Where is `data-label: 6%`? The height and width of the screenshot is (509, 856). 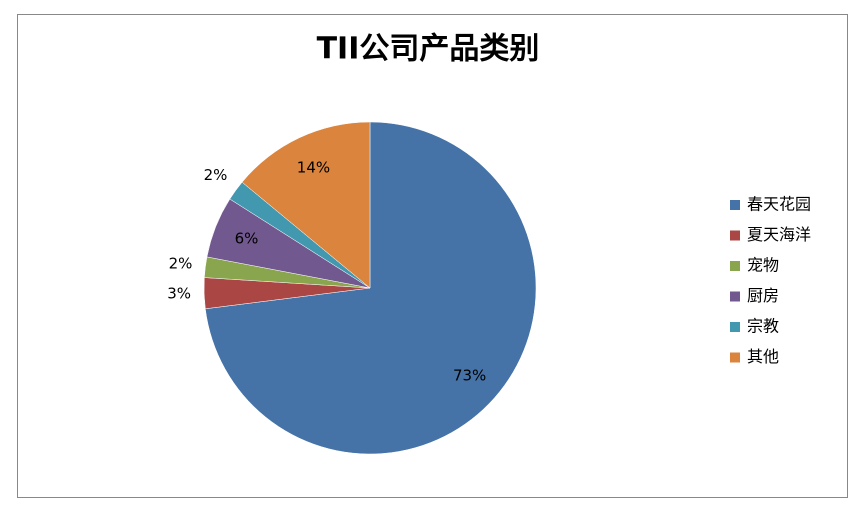
data-label: 6% is located at coordinates (247, 239).